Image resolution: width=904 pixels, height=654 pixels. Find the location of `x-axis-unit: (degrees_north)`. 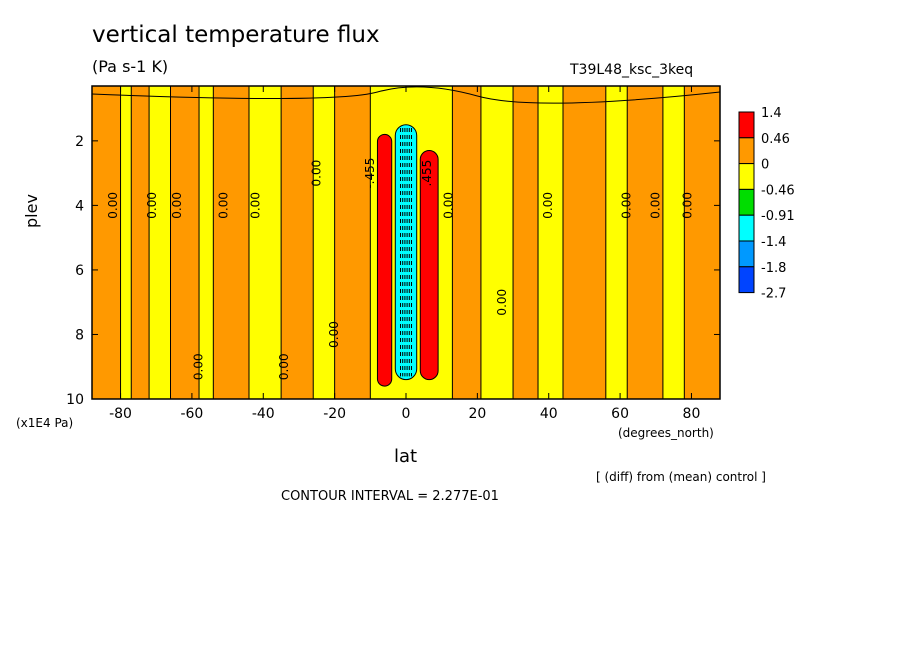

x-axis-unit: (degrees_north) is located at coordinates (666, 433).